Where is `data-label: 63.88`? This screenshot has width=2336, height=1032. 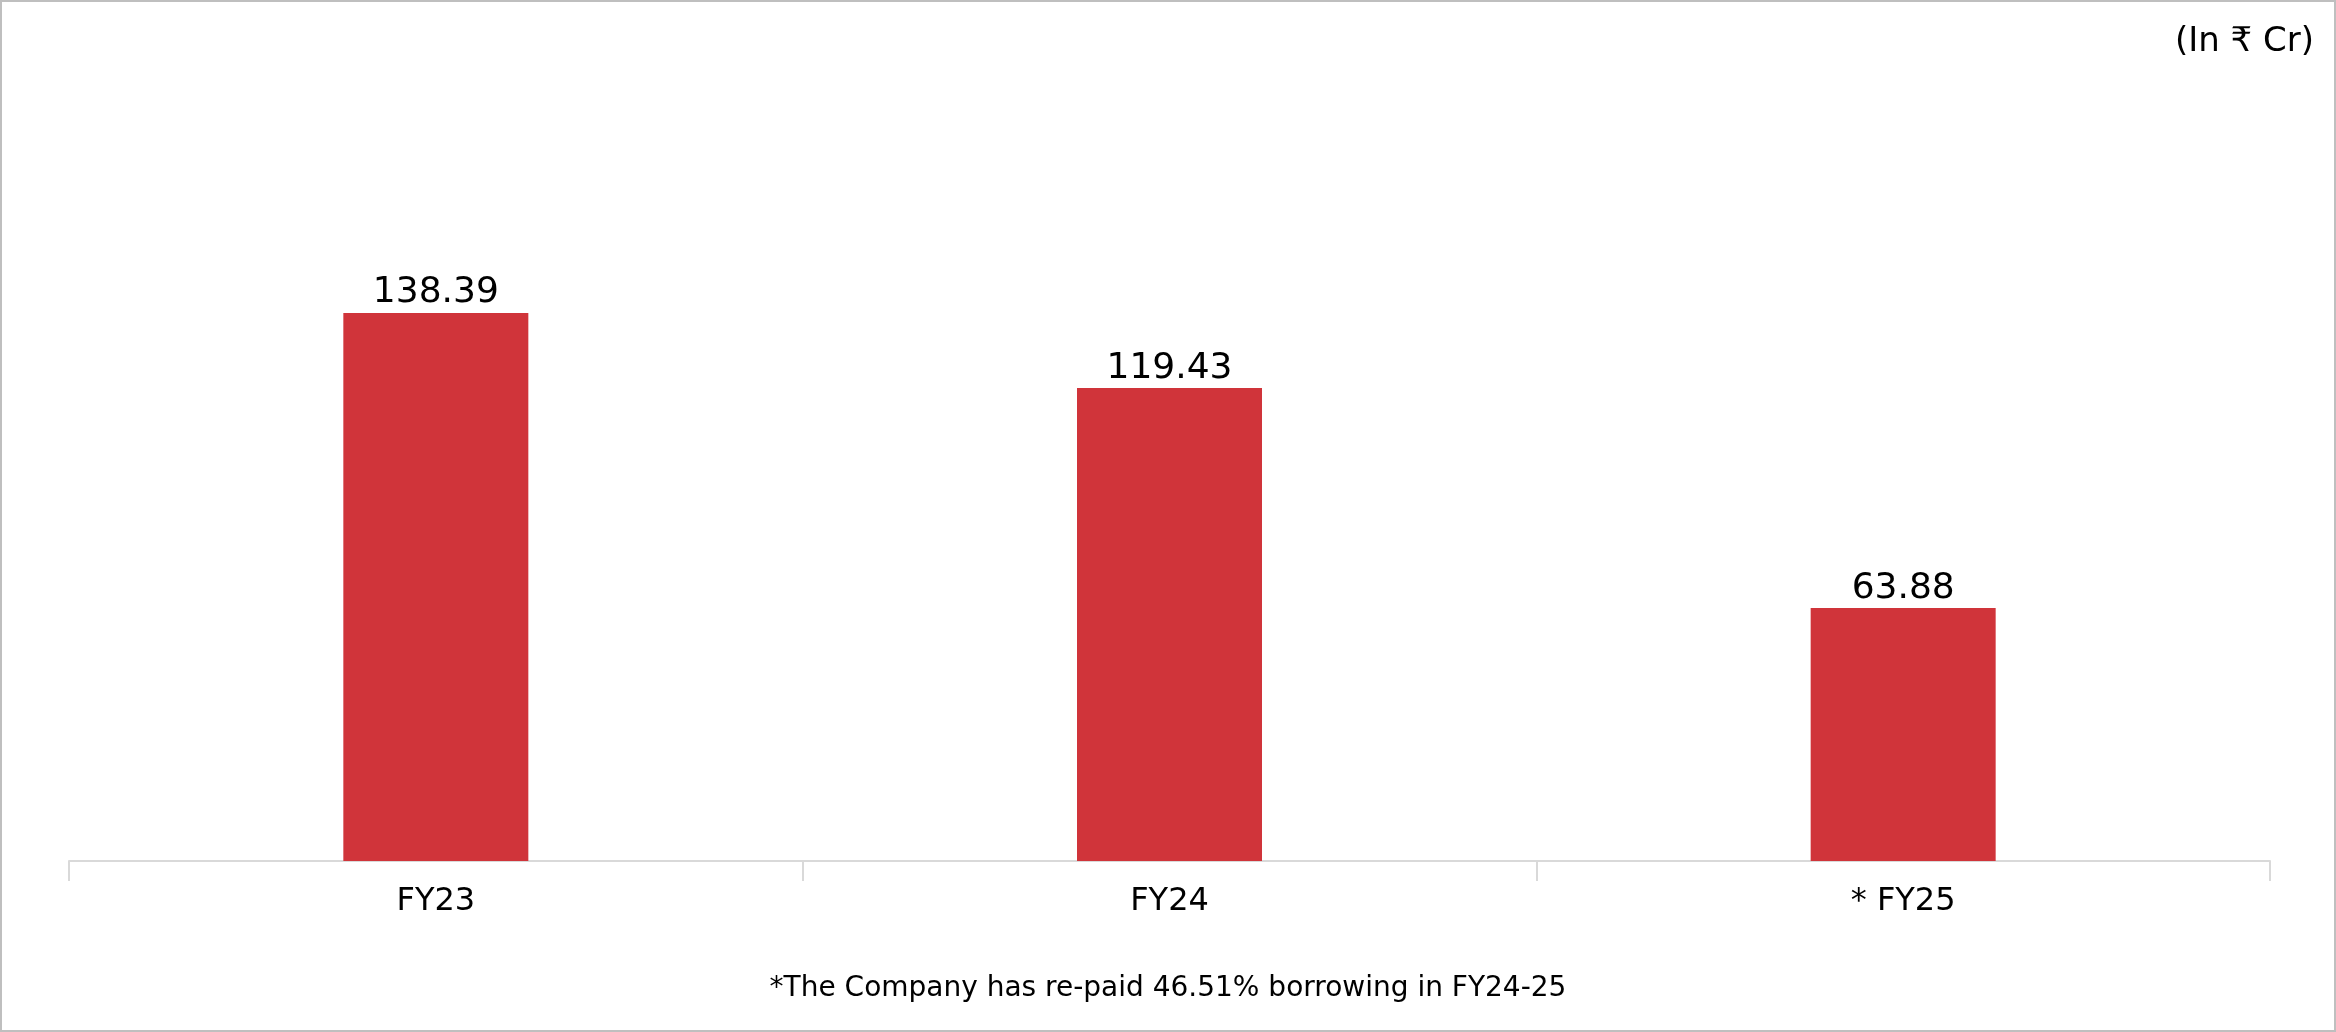
data-label: 63.88 is located at coordinates (1903, 585).